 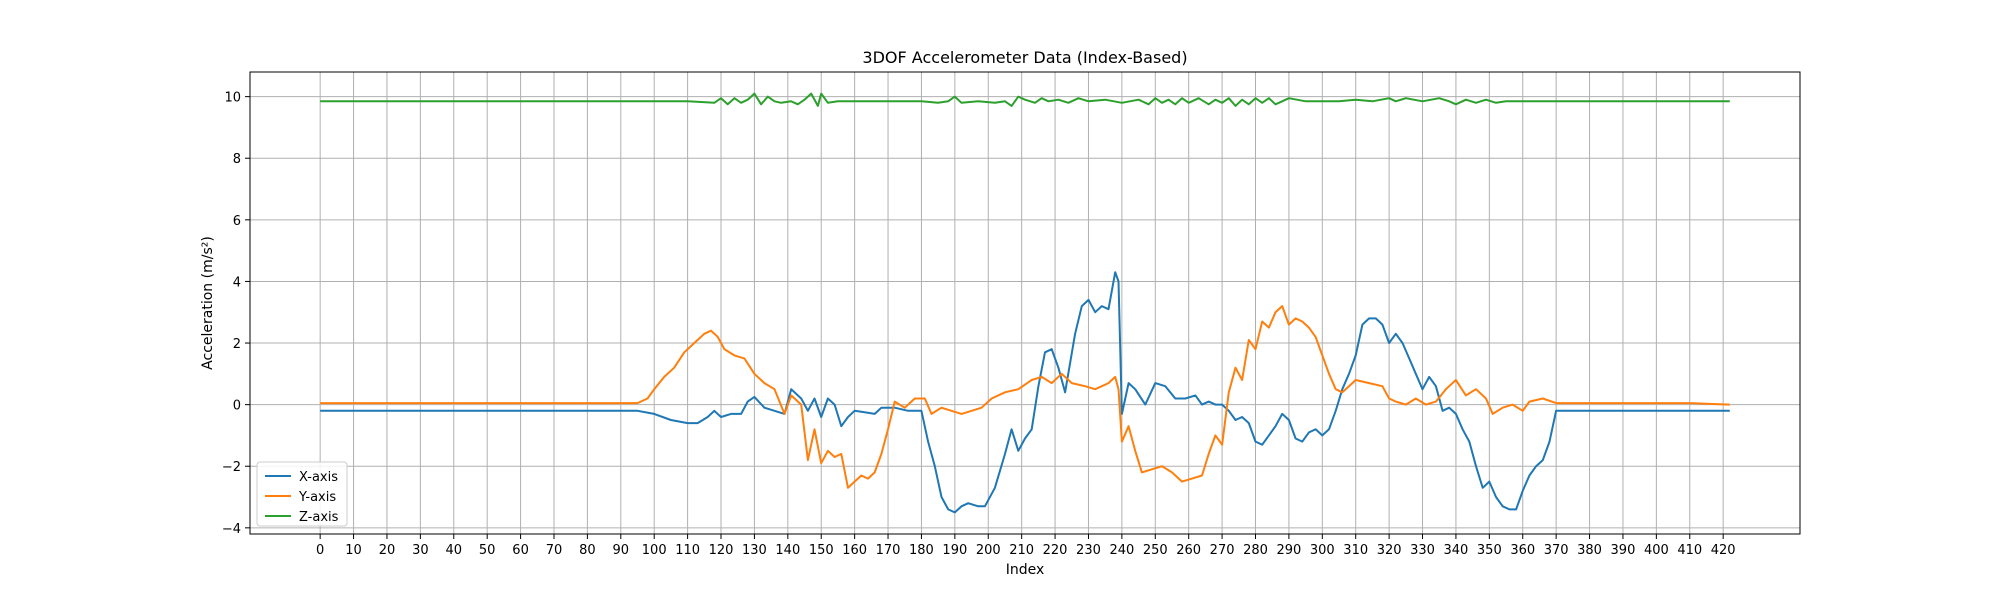 What do you see at coordinates (1623, 550) in the screenshot?
I see `x-tick-label: 390` at bounding box center [1623, 550].